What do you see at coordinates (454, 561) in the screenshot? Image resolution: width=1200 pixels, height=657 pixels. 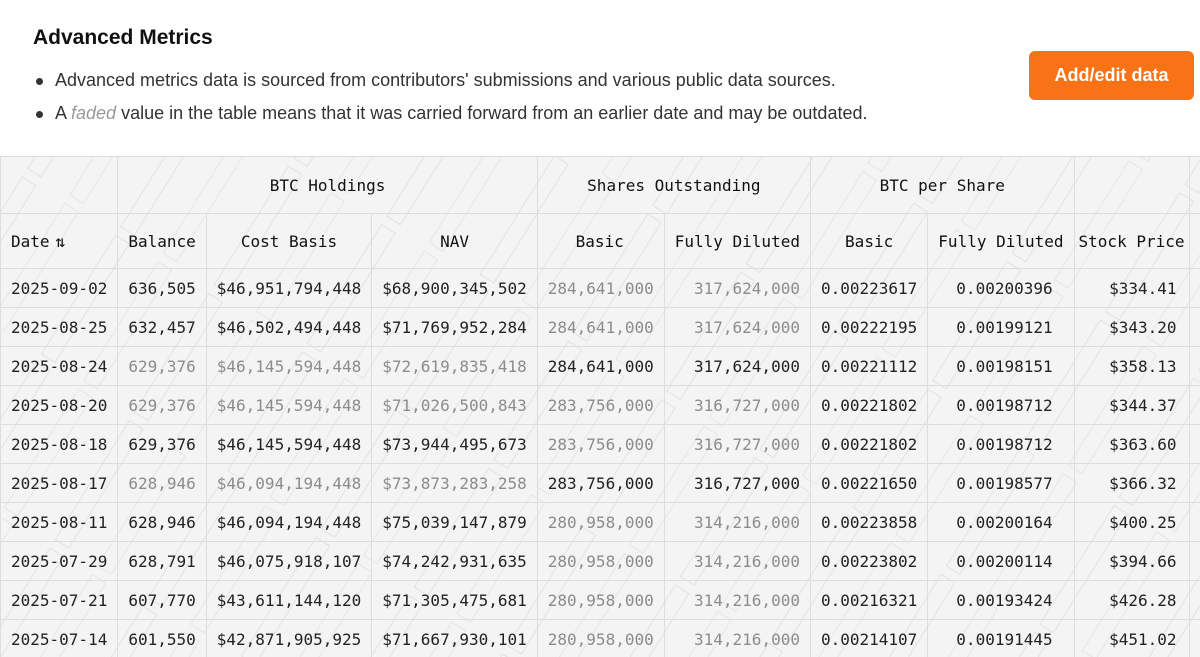 I see `cell-nav: $74,242,931,635` at bounding box center [454, 561].